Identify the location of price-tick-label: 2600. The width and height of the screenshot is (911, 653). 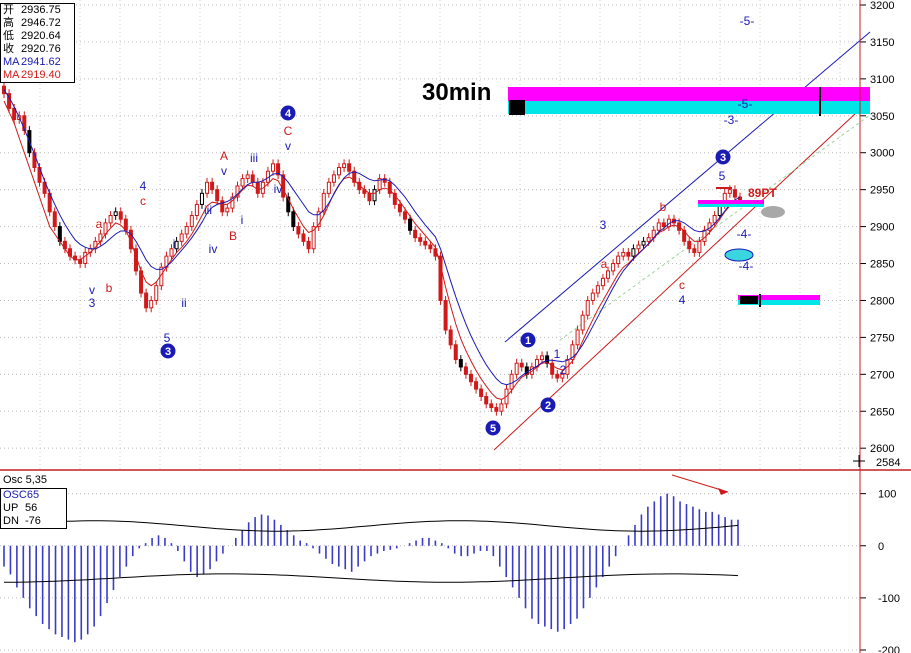
(882, 449).